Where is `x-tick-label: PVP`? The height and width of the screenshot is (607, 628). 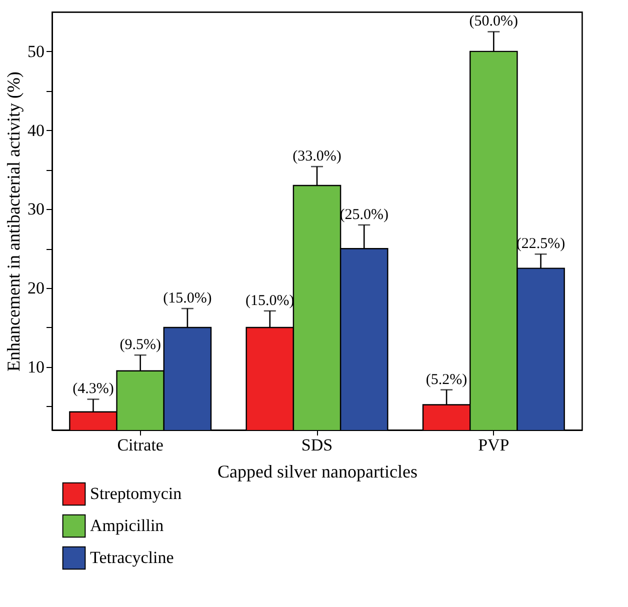
x-tick-label: PVP is located at coordinates (494, 445).